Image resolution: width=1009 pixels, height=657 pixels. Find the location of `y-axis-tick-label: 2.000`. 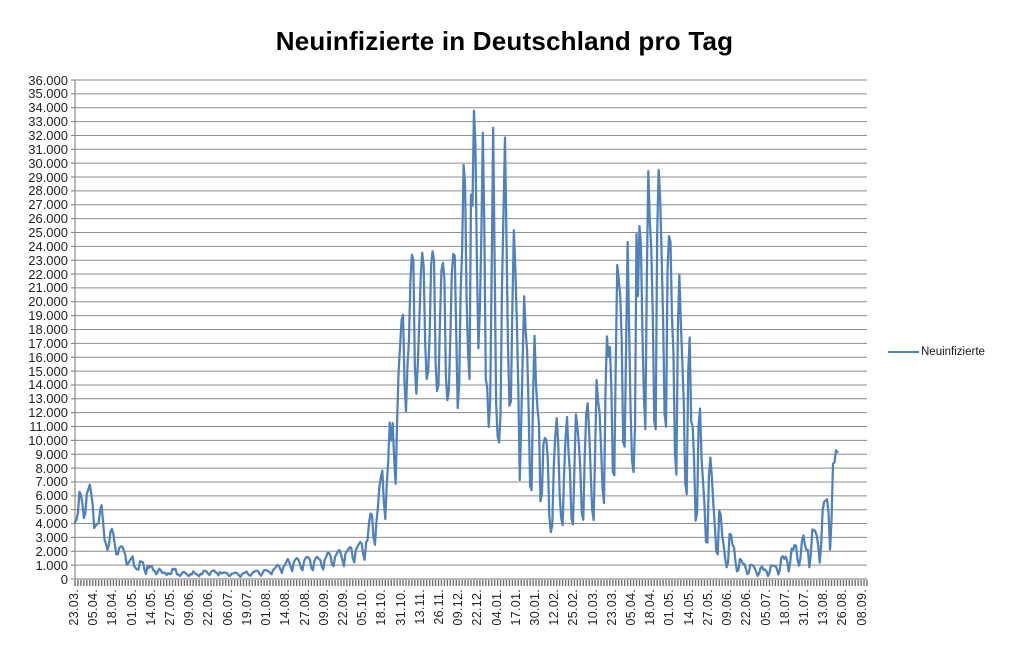

y-axis-tick-label: 2.000 is located at coordinates (51, 551).